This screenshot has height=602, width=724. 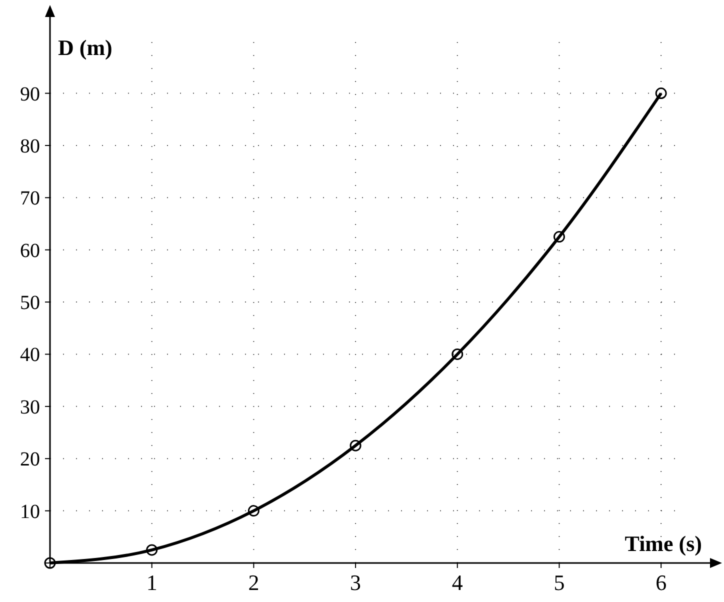 I want to click on y-tick-label: 90, so click(x=30, y=94).